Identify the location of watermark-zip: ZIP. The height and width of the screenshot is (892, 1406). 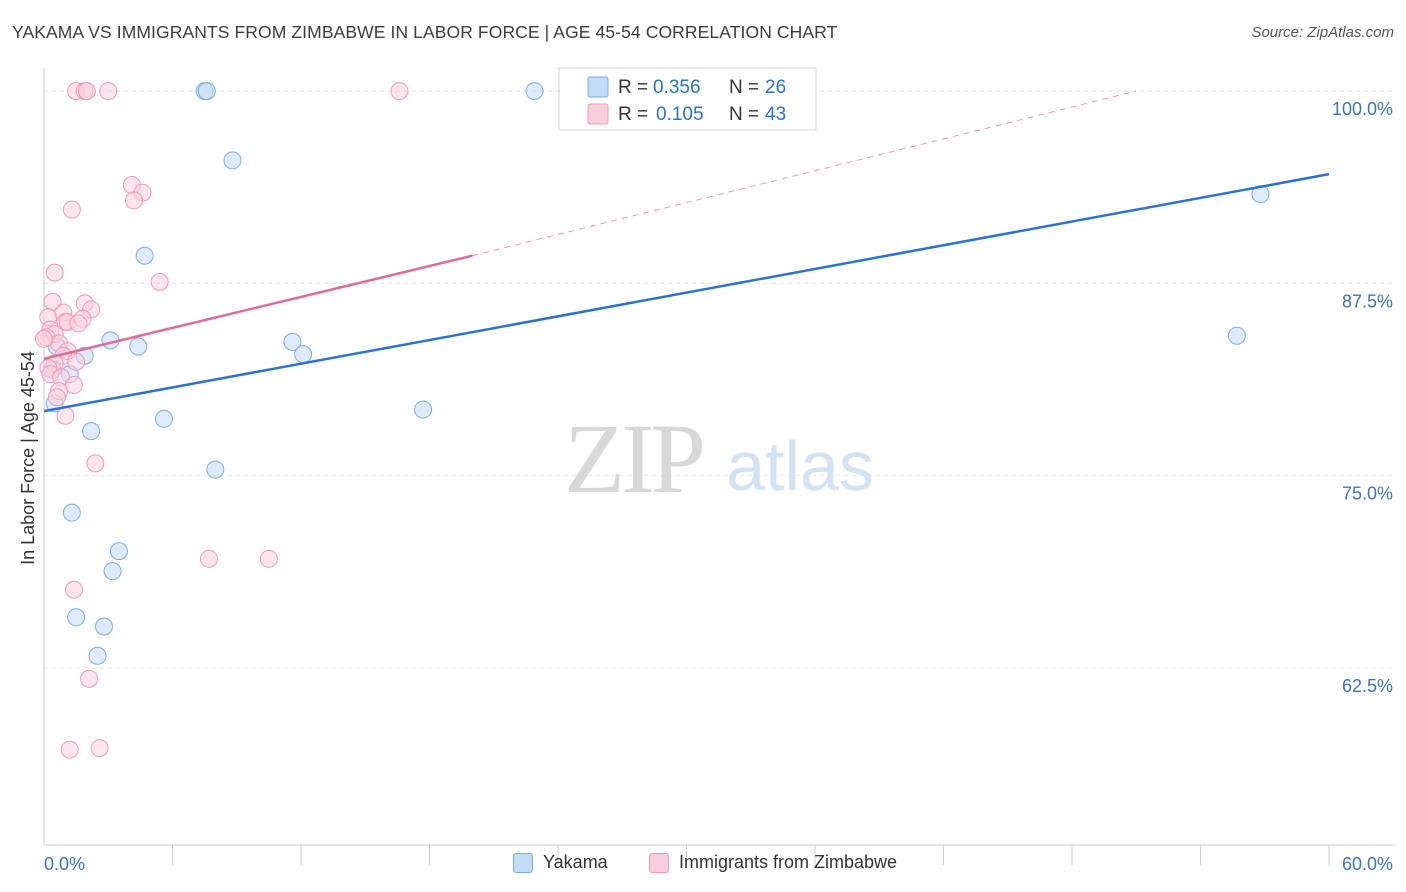
(633, 458).